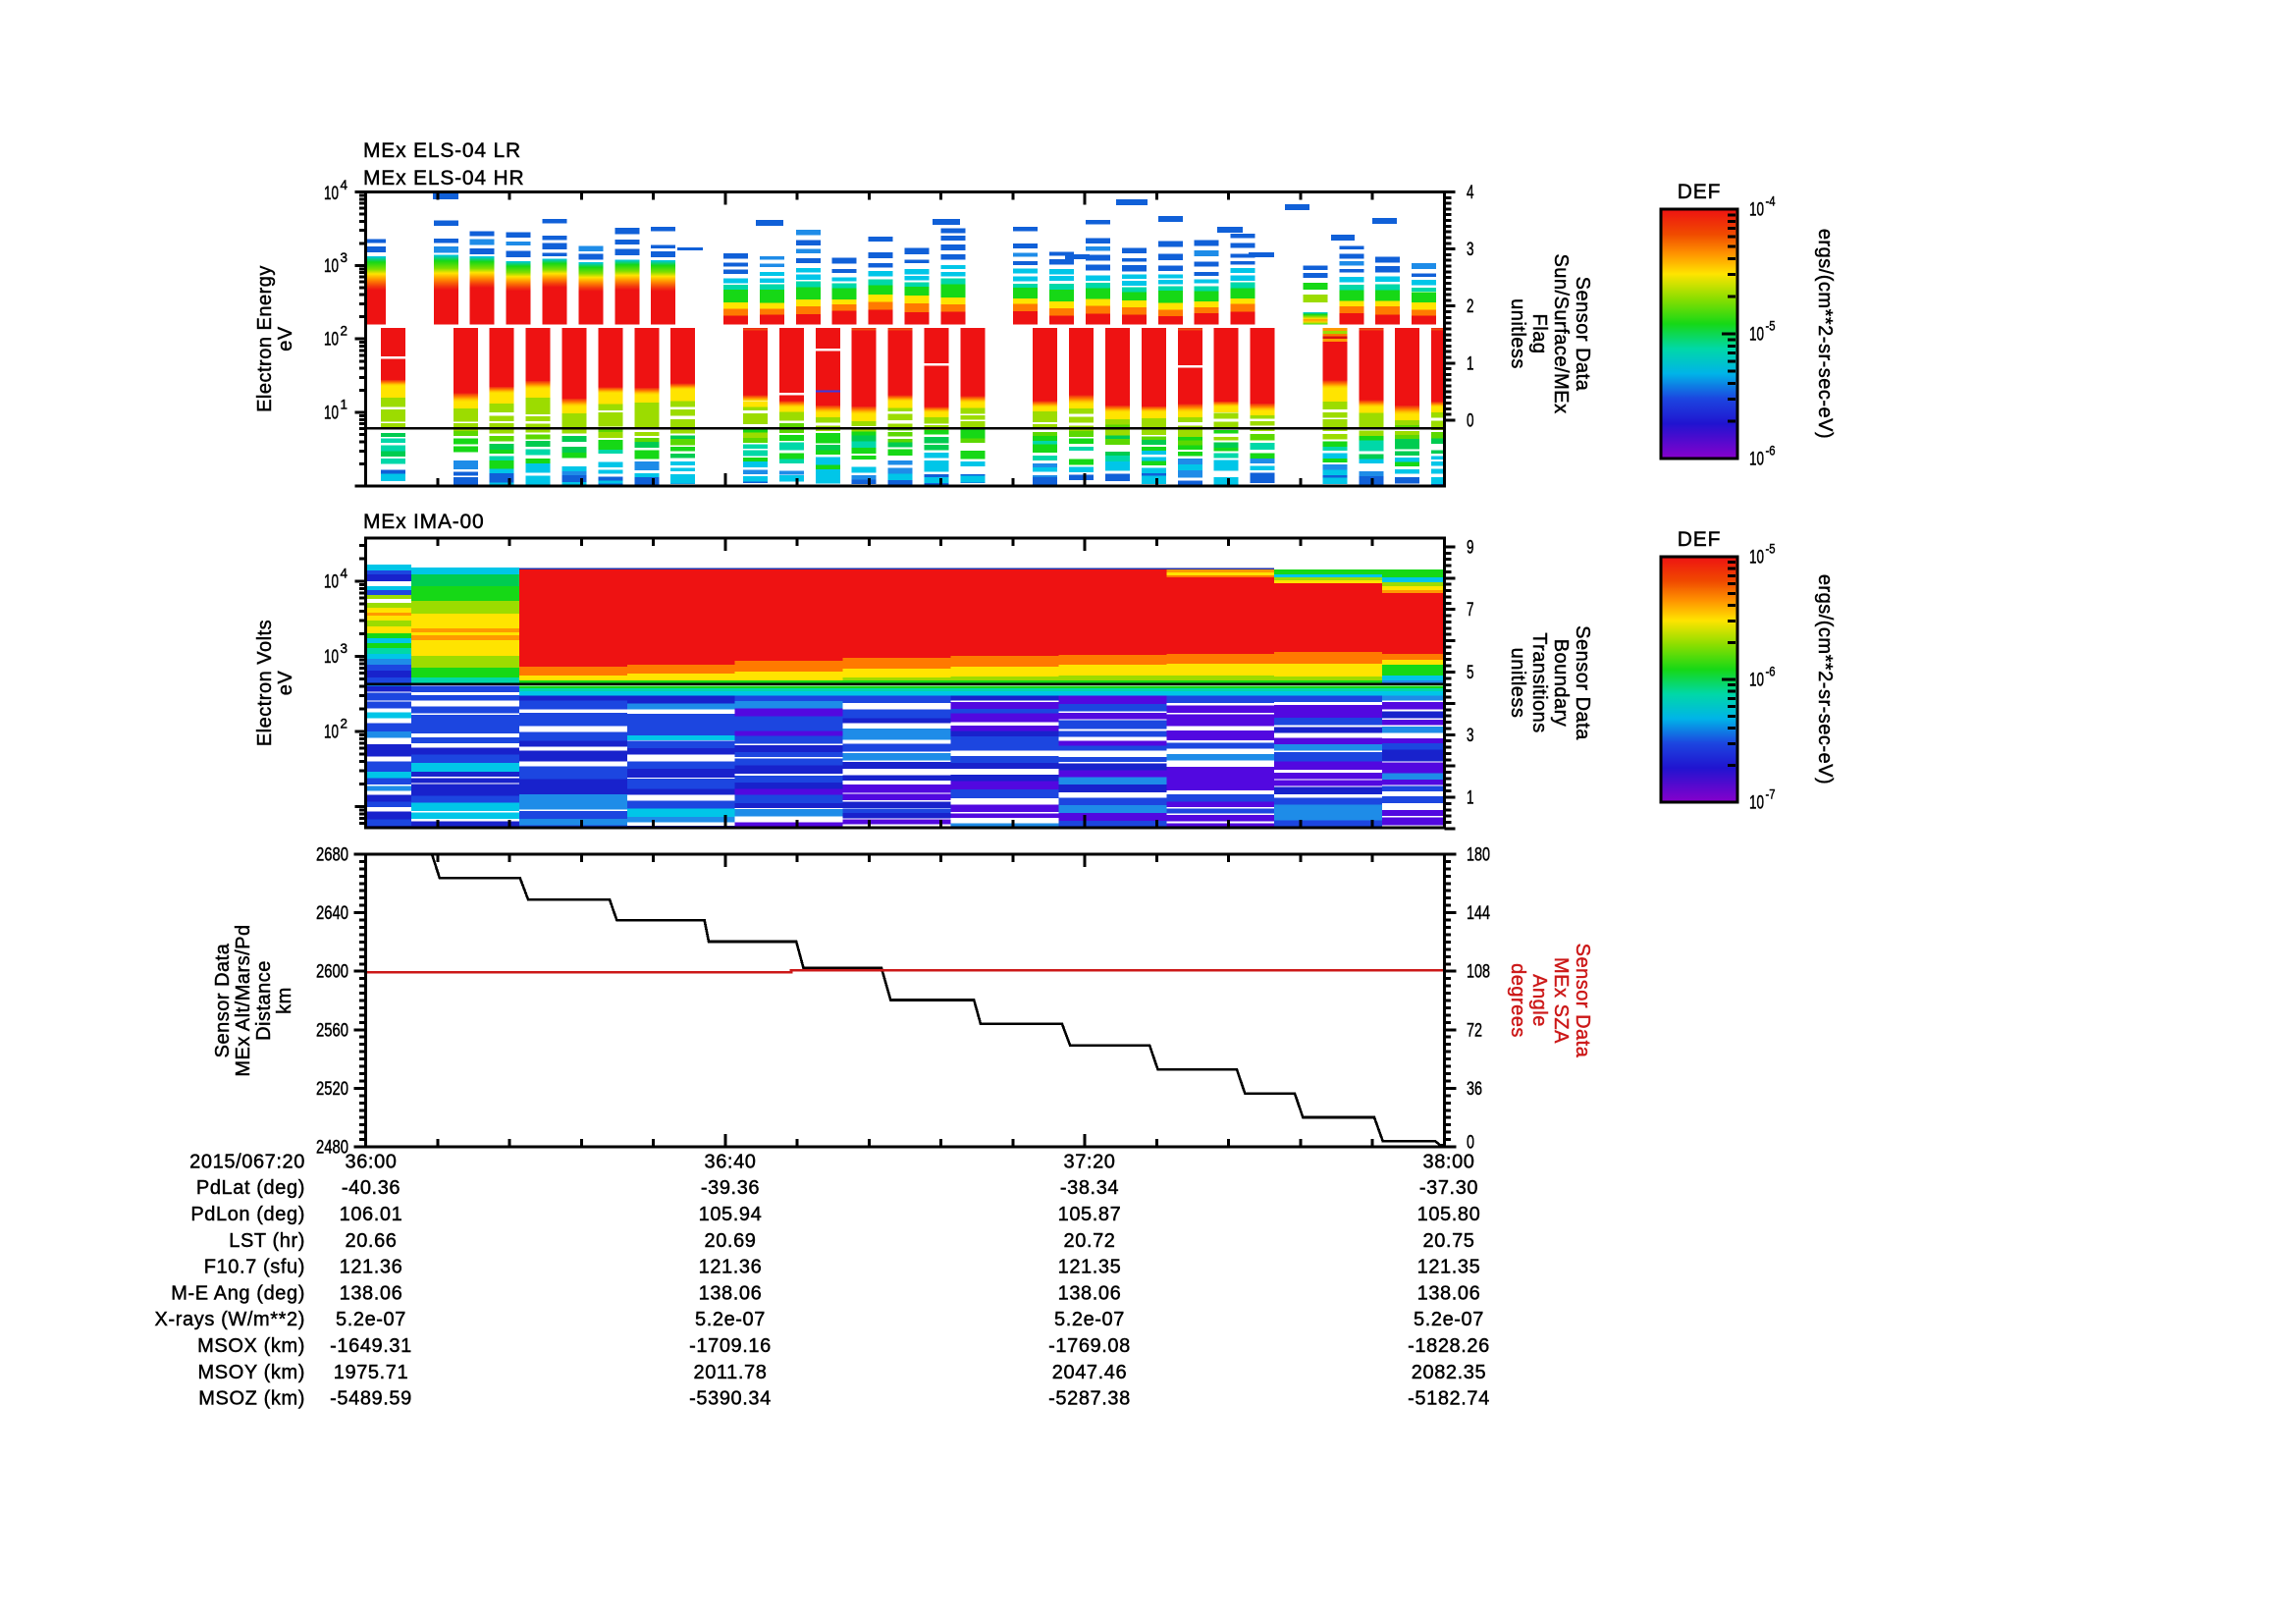  Describe the element at coordinates (267, 1241) in the screenshot. I see `svg-text: LST (hr)` at that location.